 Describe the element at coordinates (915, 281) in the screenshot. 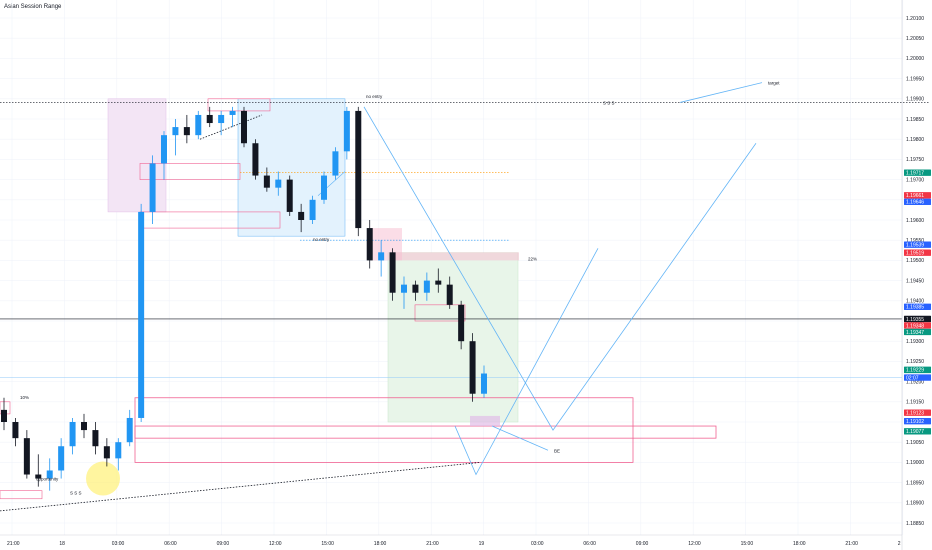

I see `y-tick-label: 1.19450` at that location.